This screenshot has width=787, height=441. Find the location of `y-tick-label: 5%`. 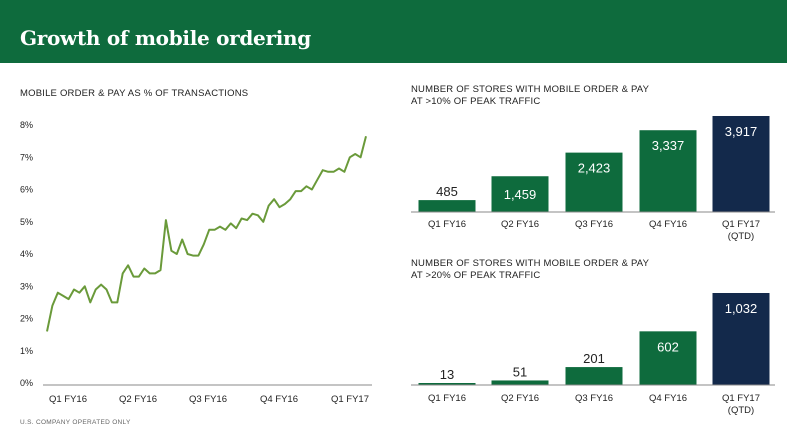

y-tick-label: 5% is located at coordinates (26, 222).